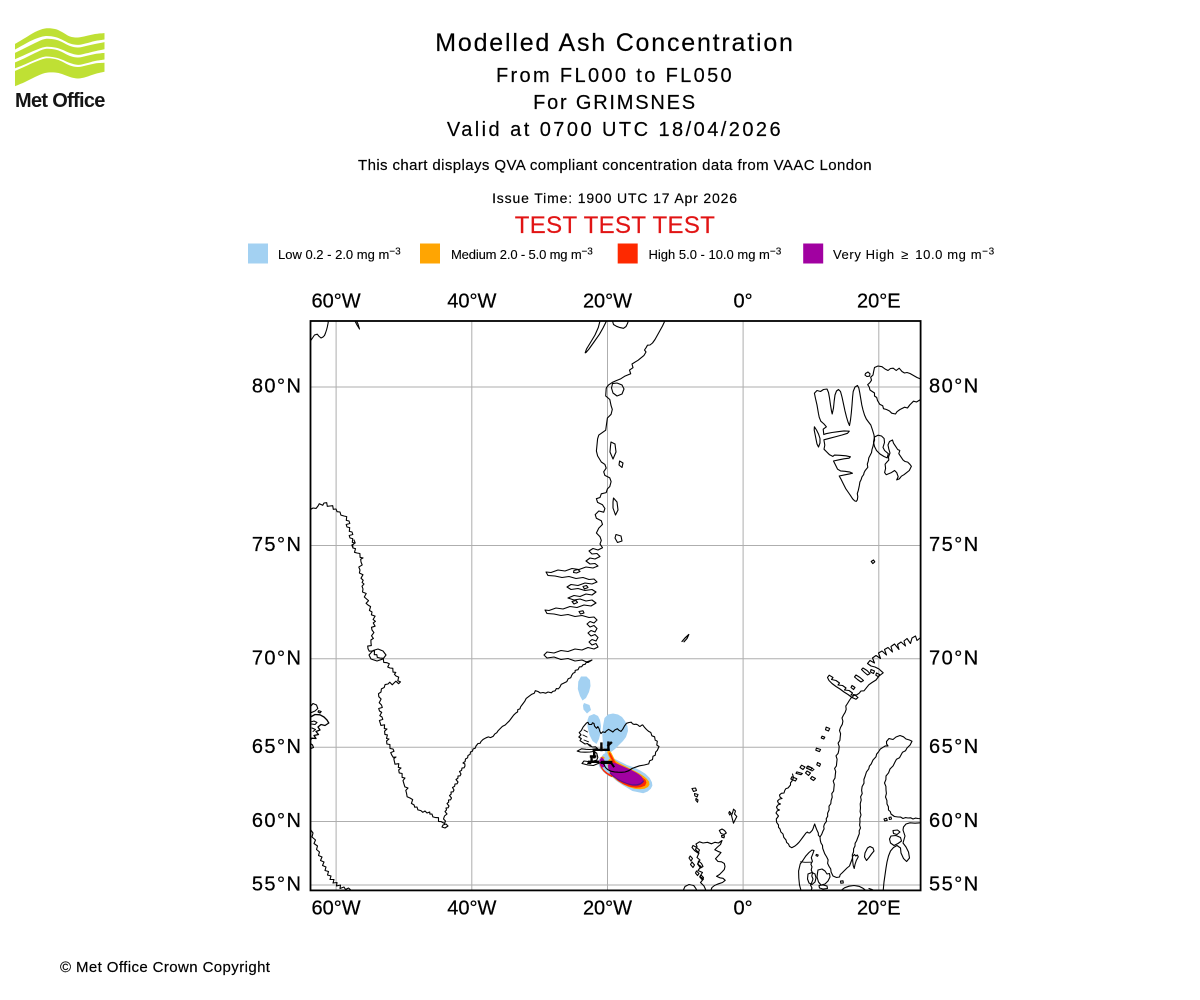  Describe the element at coordinates (914, 255) in the screenshot. I see `svg-text: Very High ≥ 10.0 mg m−3` at that location.